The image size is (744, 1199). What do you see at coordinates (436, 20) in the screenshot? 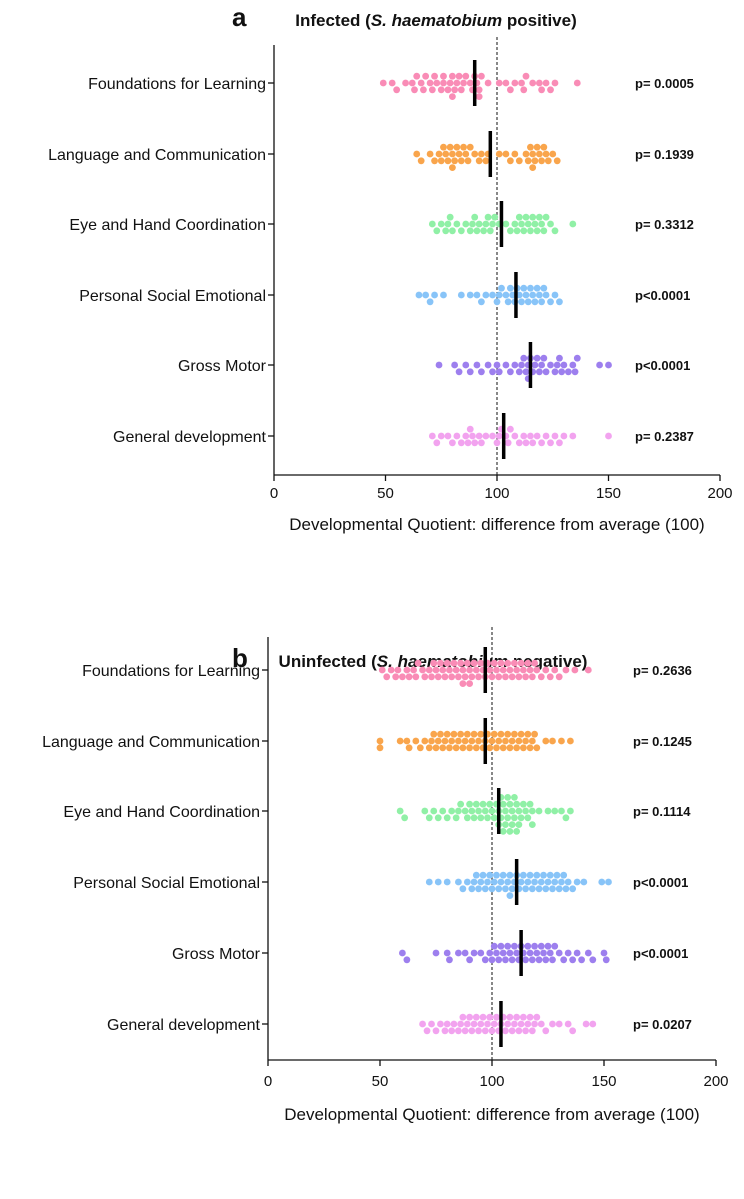
I see `panel-title: Infected (S. haematobium positive)` at bounding box center [436, 20].